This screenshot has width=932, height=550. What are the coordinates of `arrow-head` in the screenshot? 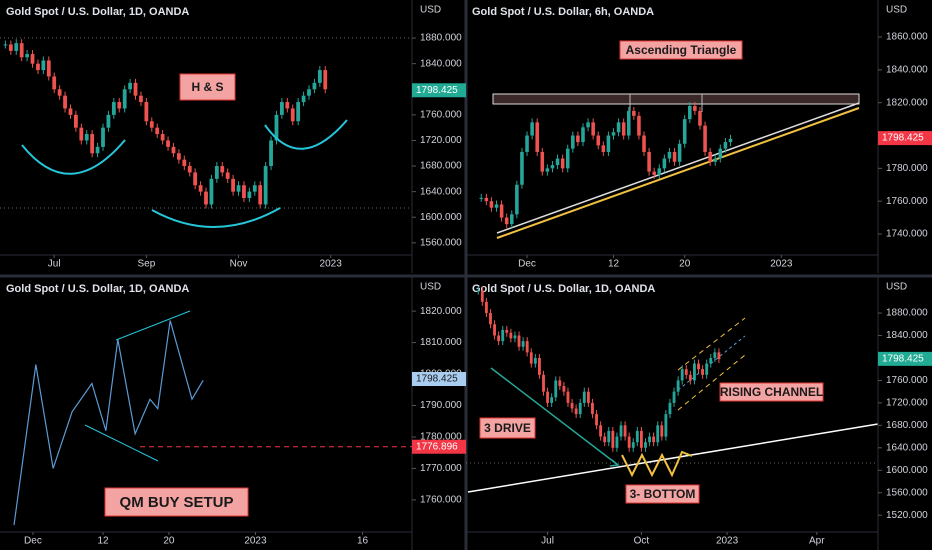 It's located at (614, 463).